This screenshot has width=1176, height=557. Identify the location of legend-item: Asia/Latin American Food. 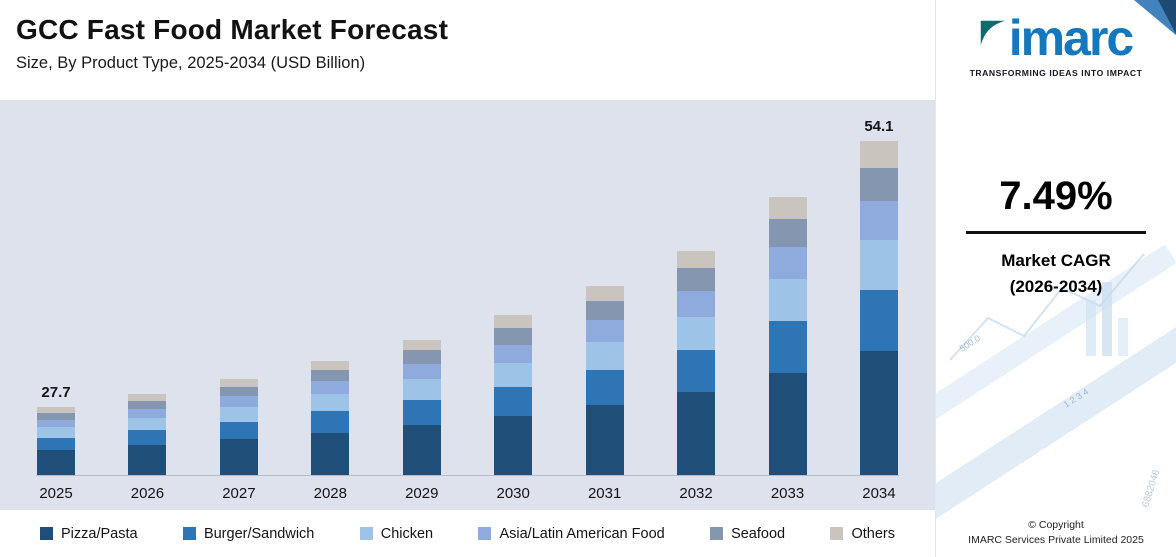
(571, 534).